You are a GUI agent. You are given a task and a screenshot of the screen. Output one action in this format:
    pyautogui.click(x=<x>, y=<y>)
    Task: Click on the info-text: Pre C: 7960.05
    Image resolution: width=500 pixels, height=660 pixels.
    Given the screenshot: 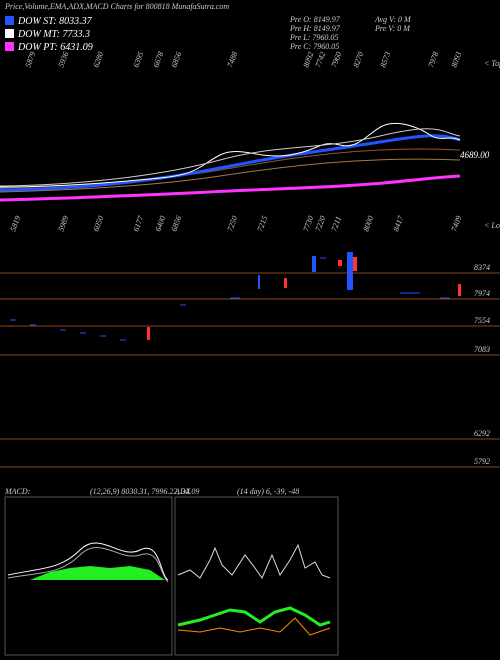 What is the action you would take?
    pyautogui.click(x=314, y=46)
    